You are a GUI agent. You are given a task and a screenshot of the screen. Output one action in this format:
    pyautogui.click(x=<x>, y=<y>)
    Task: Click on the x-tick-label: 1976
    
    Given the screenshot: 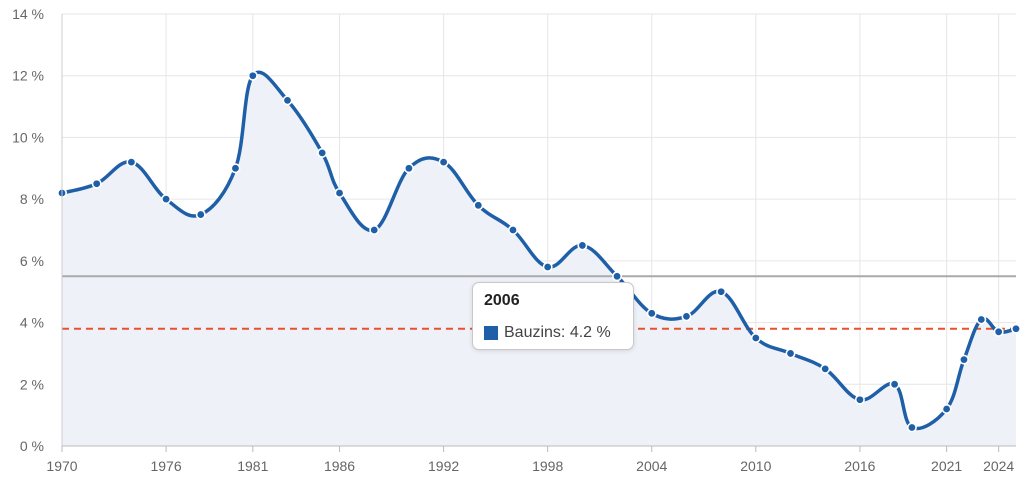 What is the action you would take?
    pyautogui.click(x=165, y=466)
    